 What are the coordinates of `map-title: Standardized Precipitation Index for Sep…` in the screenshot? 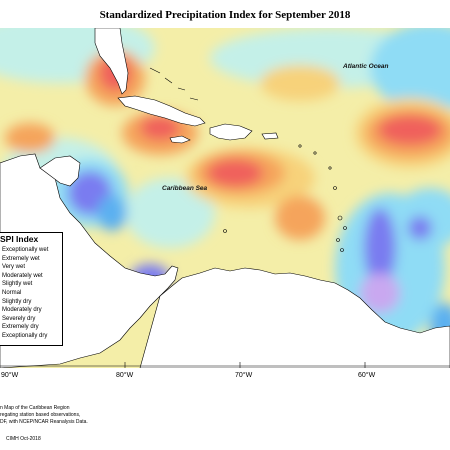 It's located at (225, 15).